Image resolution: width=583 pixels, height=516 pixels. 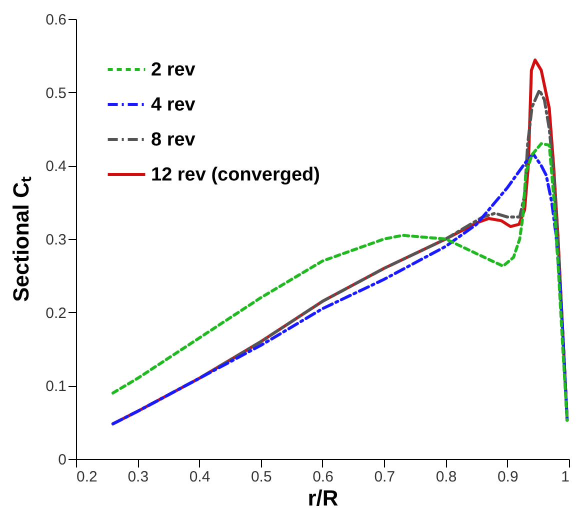 I want to click on y-tick-label: 0.2, so click(x=56, y=313).